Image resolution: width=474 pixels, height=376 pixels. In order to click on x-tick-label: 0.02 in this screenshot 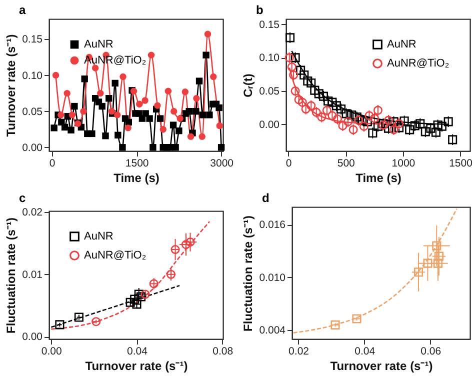, I will do `click(299, 352)`.